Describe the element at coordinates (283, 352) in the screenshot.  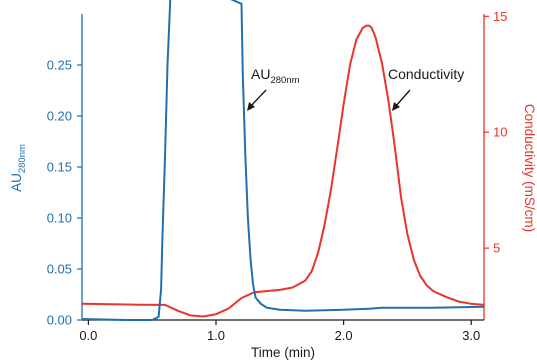
I see `x-axis-title: Time (min)` at that location.